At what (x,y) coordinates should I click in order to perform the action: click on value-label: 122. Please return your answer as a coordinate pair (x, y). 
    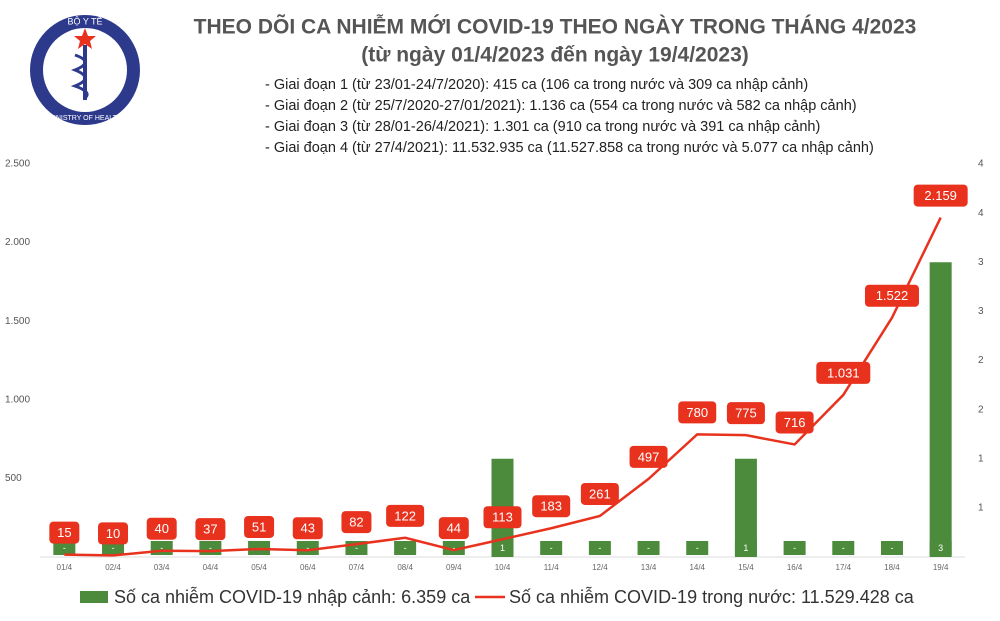
    Looking at the image, I should click on (405, 515).